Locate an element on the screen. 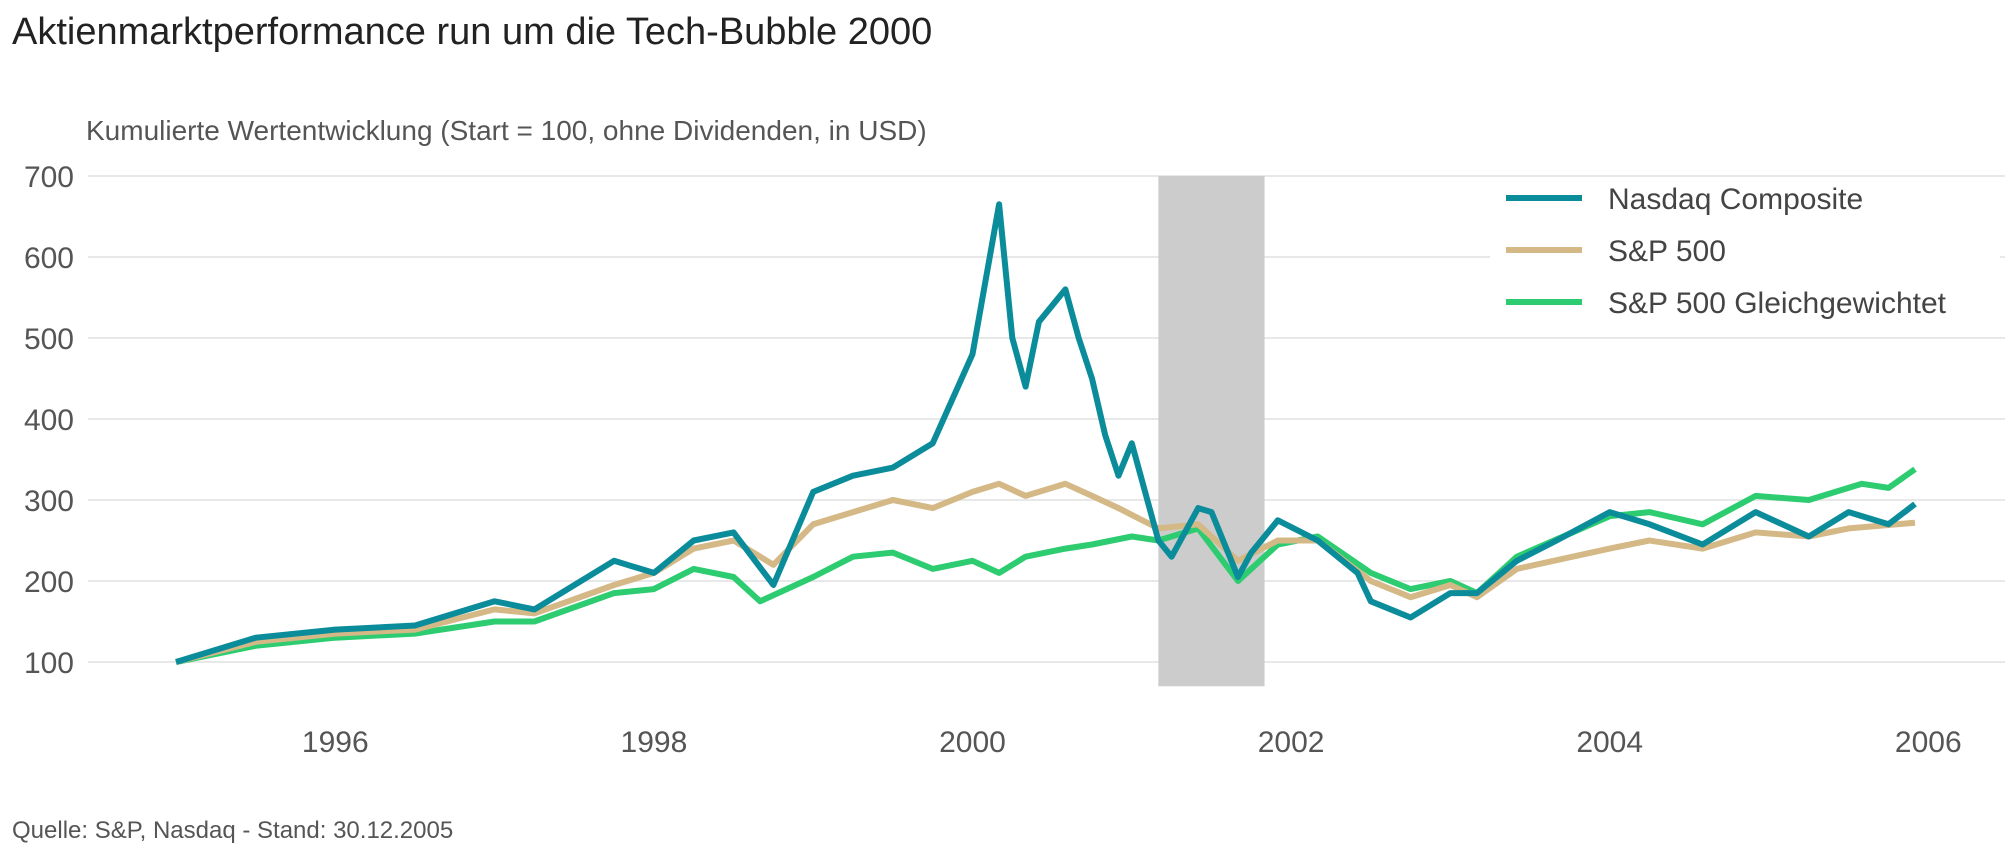 The image size is (2015, 855). x-tick-label: 2004 is located at coordinates (1609, 742).